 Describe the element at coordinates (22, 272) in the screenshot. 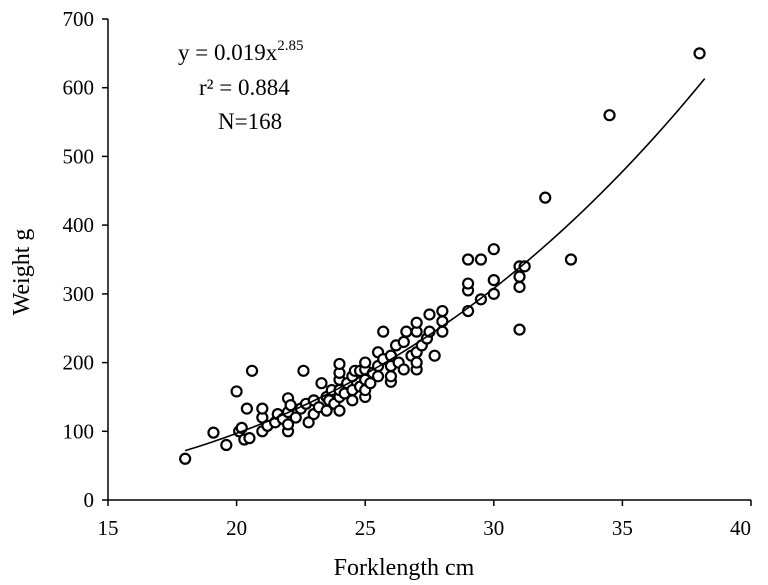

I see `y-axis-label: Weight g` at that location.